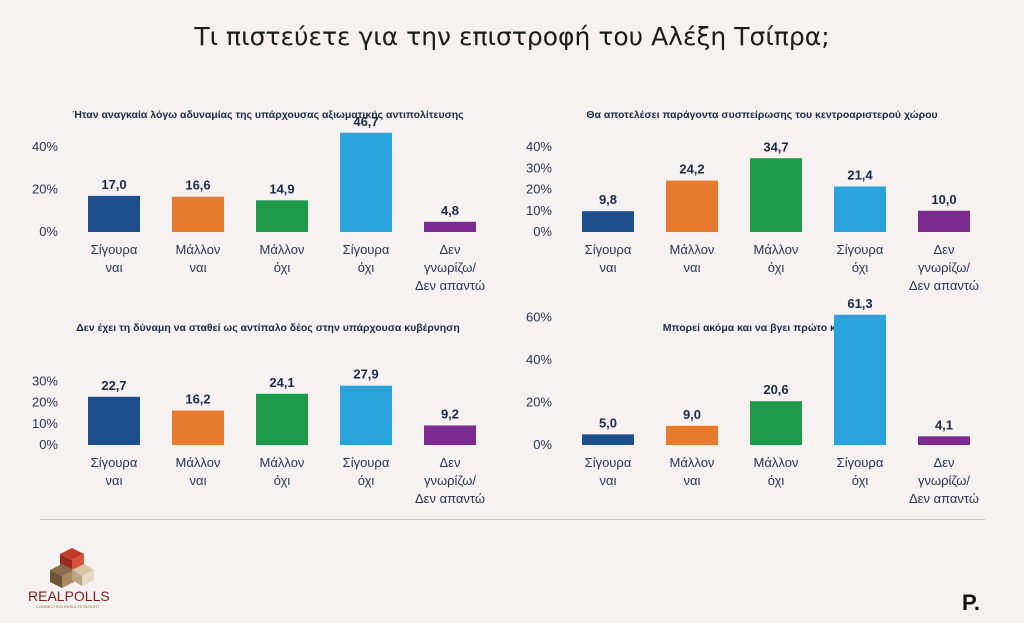  What do you see at coordinates (944, 424) in the screenshot?
I see `data-label: 4,1` at bounding box center [944, 424].